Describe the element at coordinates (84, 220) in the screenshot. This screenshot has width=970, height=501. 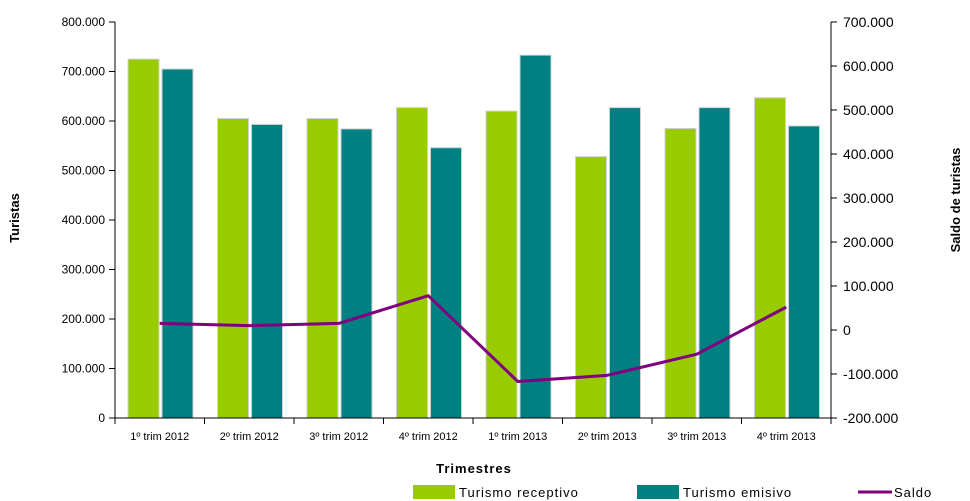
I see `left-tick-label: 400.000` at that location.